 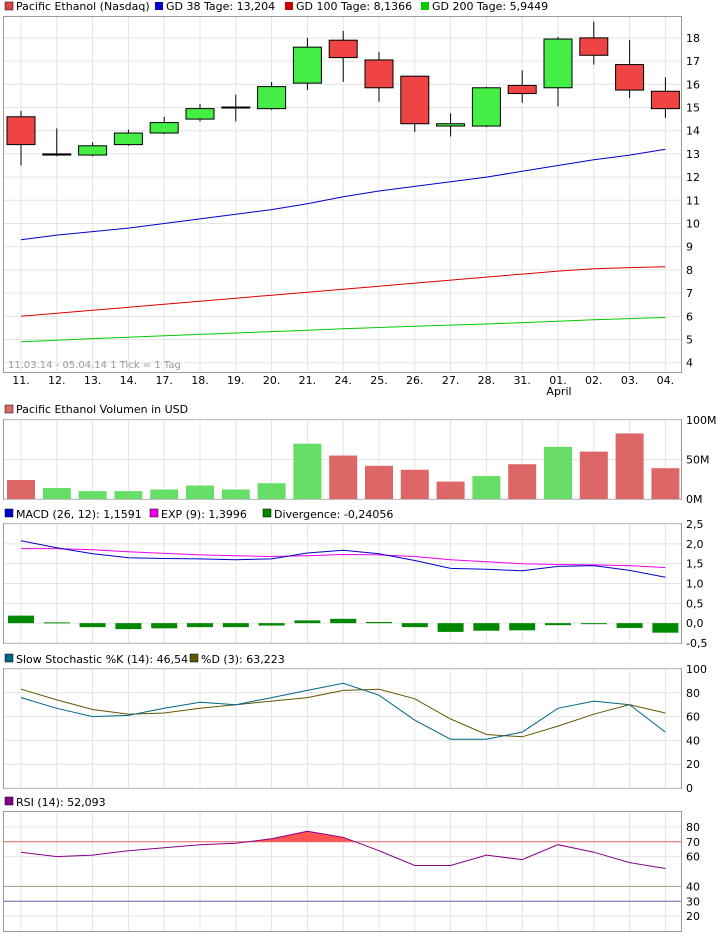 I want to click on rsi-line, so click(x=343, y=849).